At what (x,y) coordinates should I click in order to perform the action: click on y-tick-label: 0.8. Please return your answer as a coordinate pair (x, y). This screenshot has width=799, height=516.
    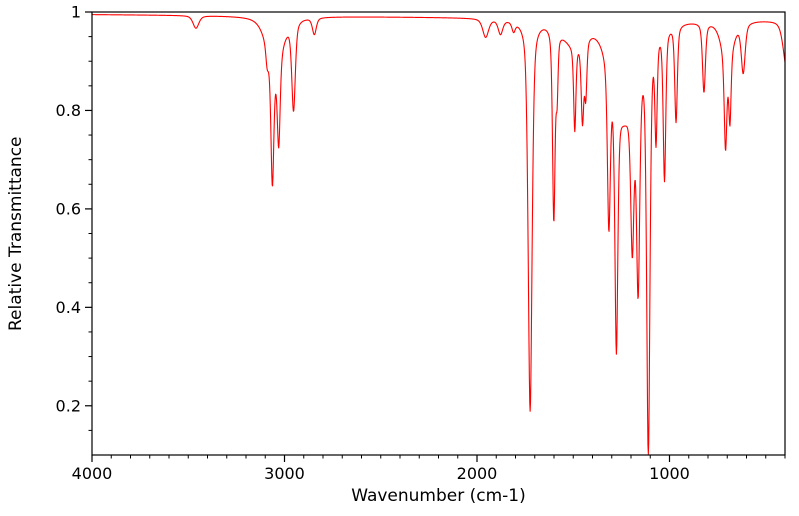
    Looking at the image, I should click on (68, 110).